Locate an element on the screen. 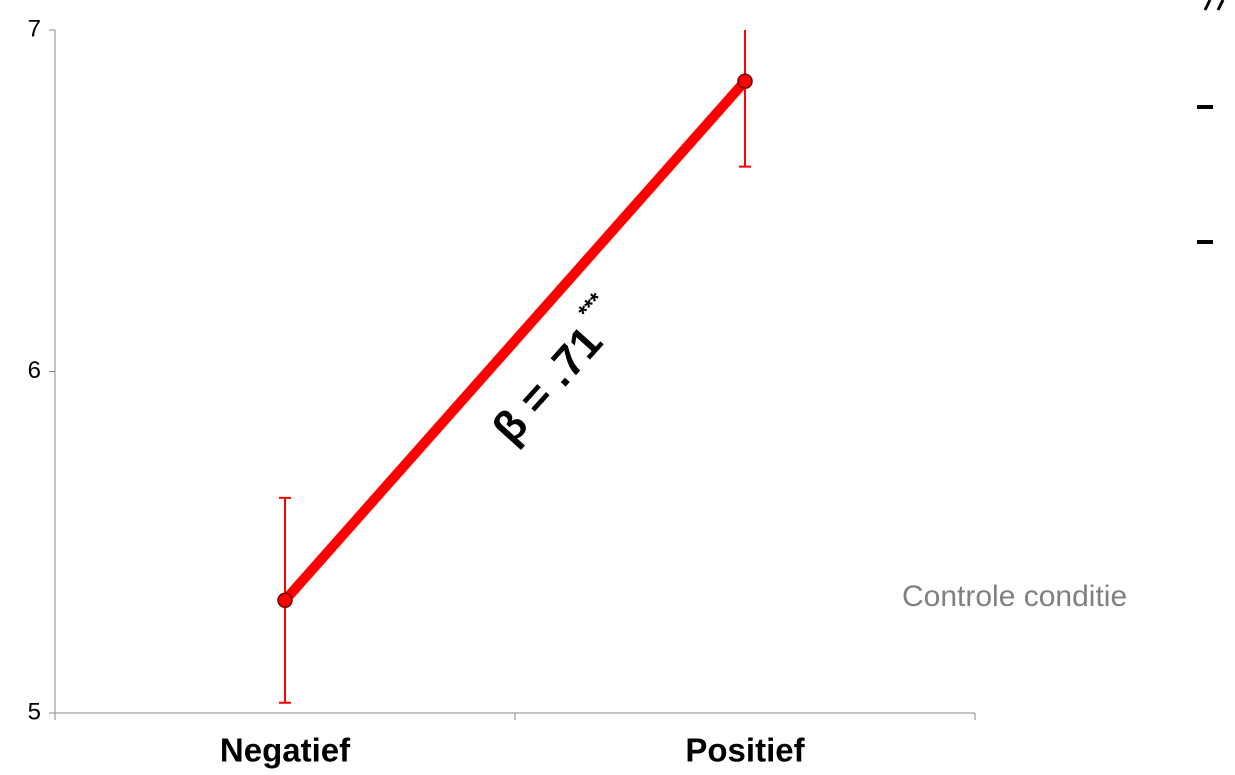  legend-label: Controle conditie is located at coordinates (1014, 596).